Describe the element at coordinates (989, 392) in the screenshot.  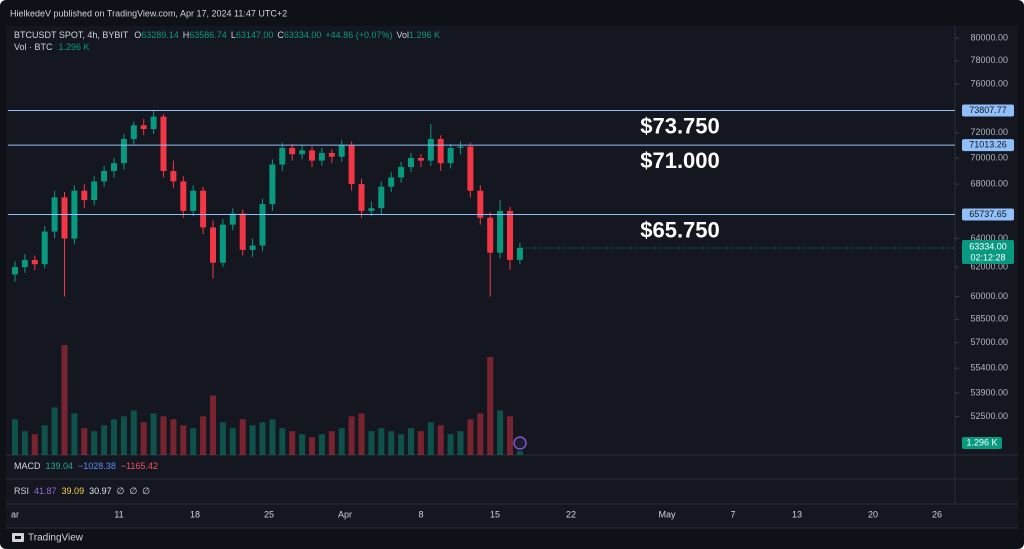
I see `y-tick-label: 53900.00` at that location.